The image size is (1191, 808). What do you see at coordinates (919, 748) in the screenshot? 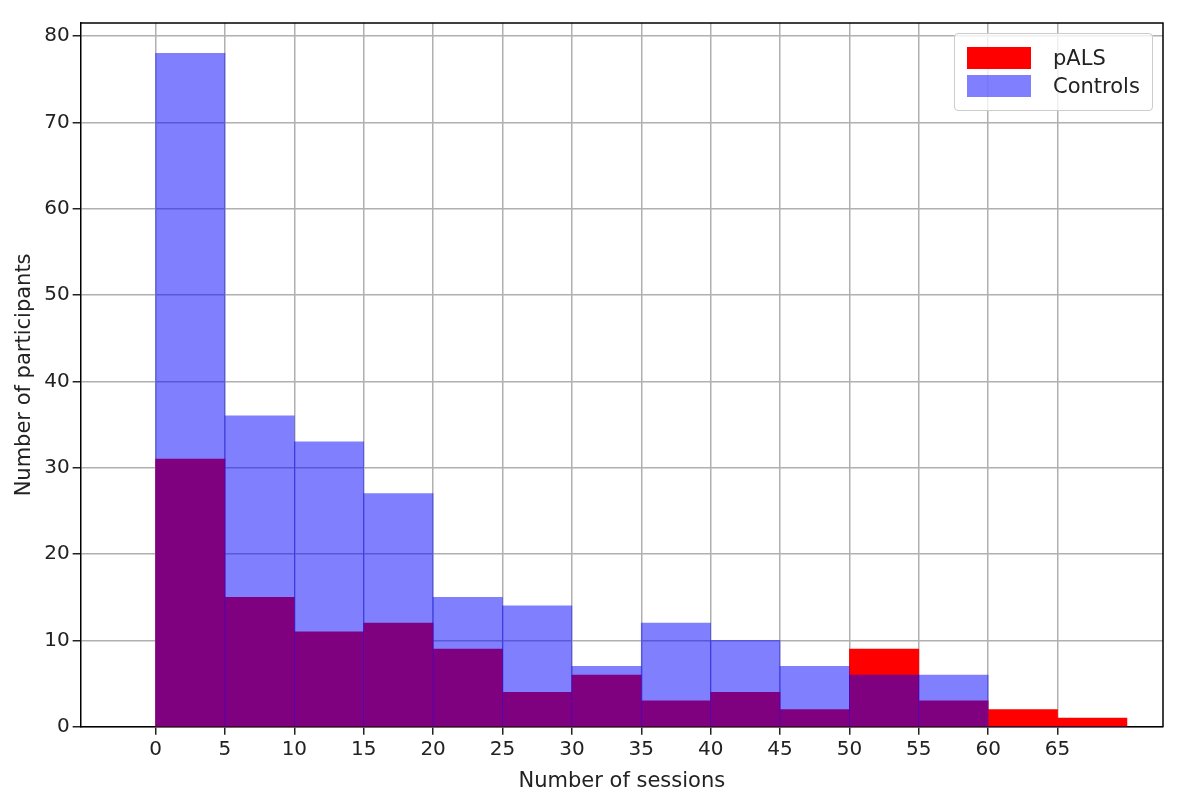
I see `x-tick-label: 55` at bounding box center [919, 748].